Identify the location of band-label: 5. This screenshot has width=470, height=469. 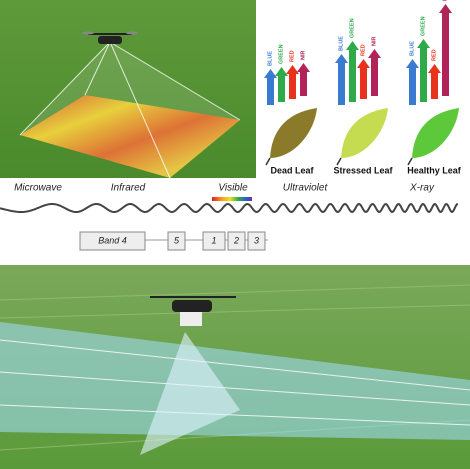
(177, 240).